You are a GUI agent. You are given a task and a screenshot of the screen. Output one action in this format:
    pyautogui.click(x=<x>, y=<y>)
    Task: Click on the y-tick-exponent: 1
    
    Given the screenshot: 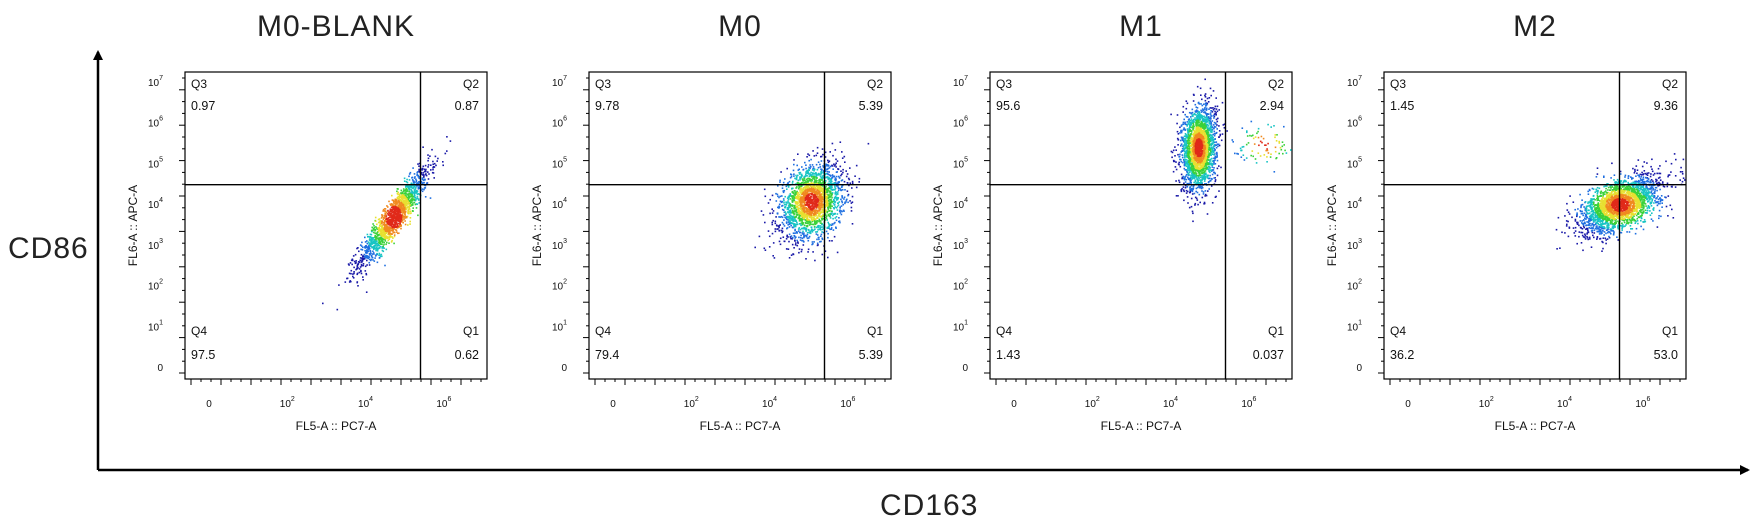 What is the action you would take?
    pyautogui.click(x=161, y=322)
    